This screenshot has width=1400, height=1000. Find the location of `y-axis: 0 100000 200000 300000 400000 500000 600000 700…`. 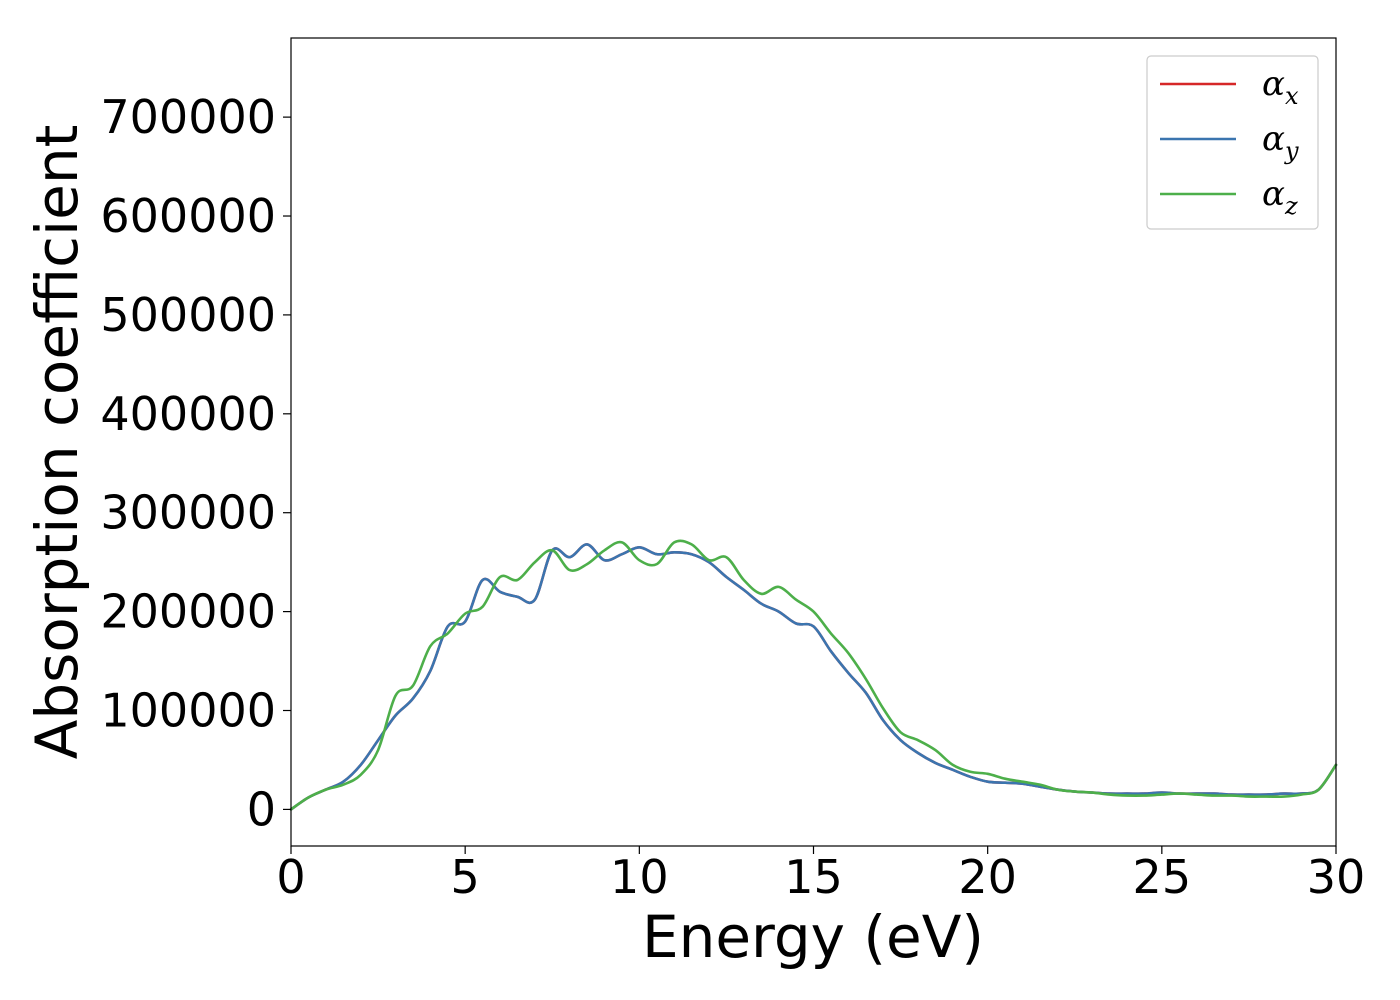

y-axis: 0 100000 200000 300000 400000 500000 600000 700… is located at coordinates (195, 463).